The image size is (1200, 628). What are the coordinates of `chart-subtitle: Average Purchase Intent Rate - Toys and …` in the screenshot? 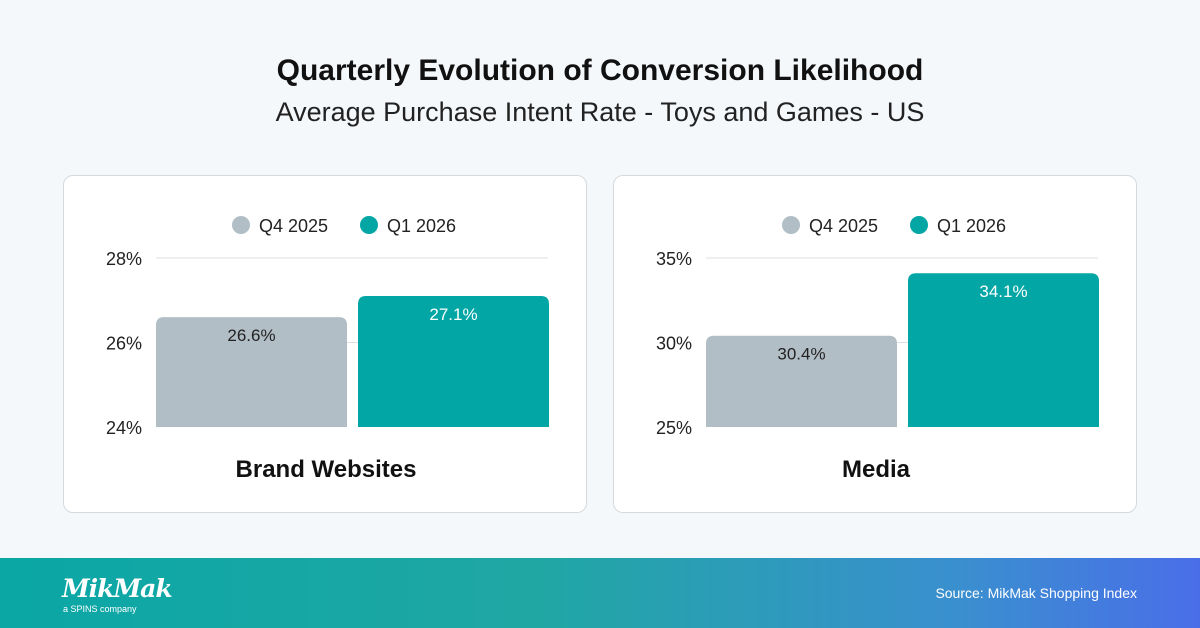 It's located at (600, 112).